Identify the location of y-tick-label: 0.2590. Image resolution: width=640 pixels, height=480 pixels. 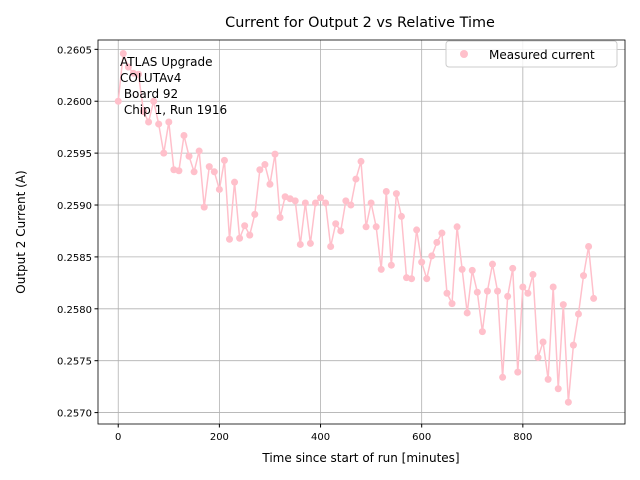
(74, 206).